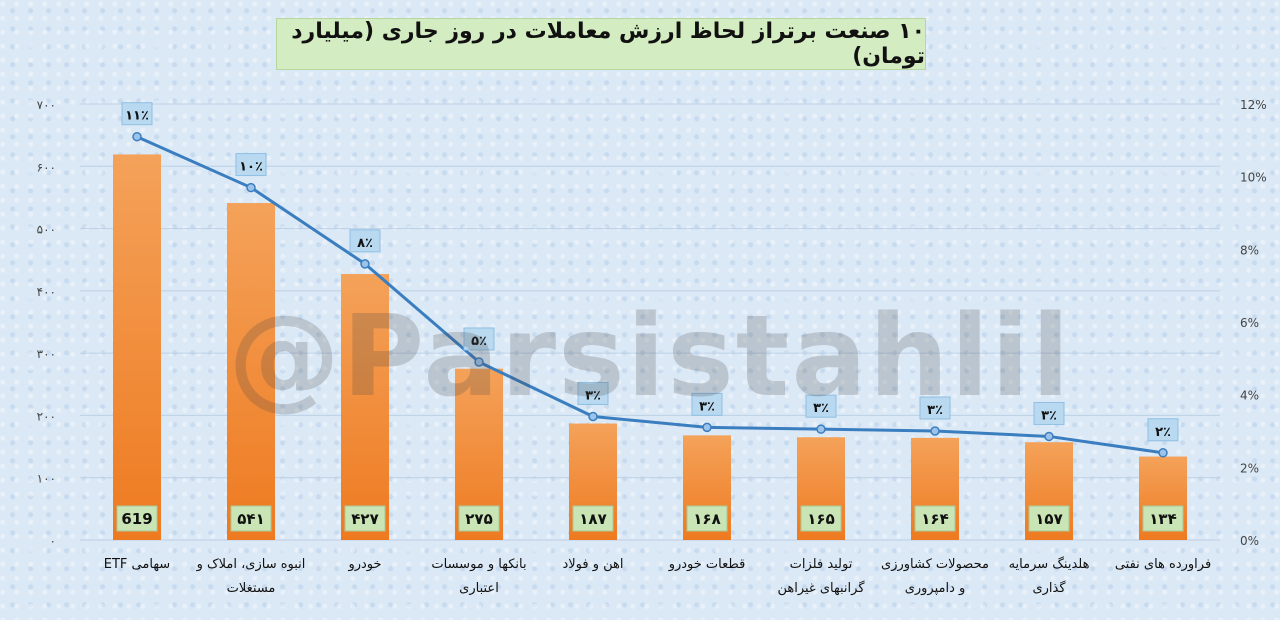  What do you see at coordinates (251, 564) in the screenshot?
I see `x-tick-label: انبوه سازی، املاک و` at bounding box center [251, 564].